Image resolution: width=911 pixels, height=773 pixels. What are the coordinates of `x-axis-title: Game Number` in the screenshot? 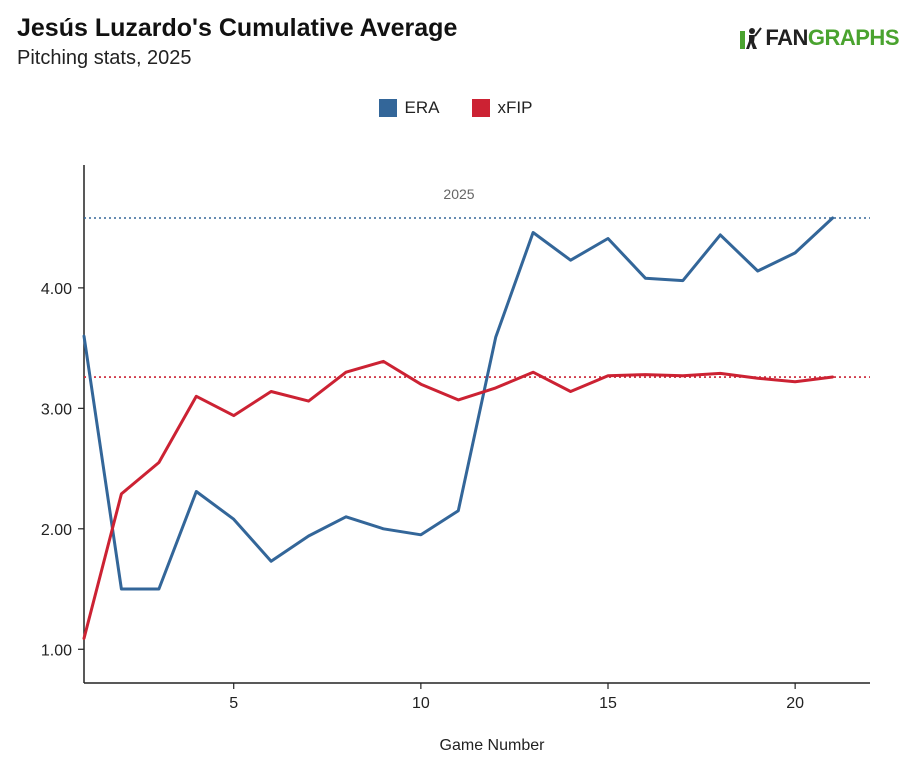 It's located at (493, 745).